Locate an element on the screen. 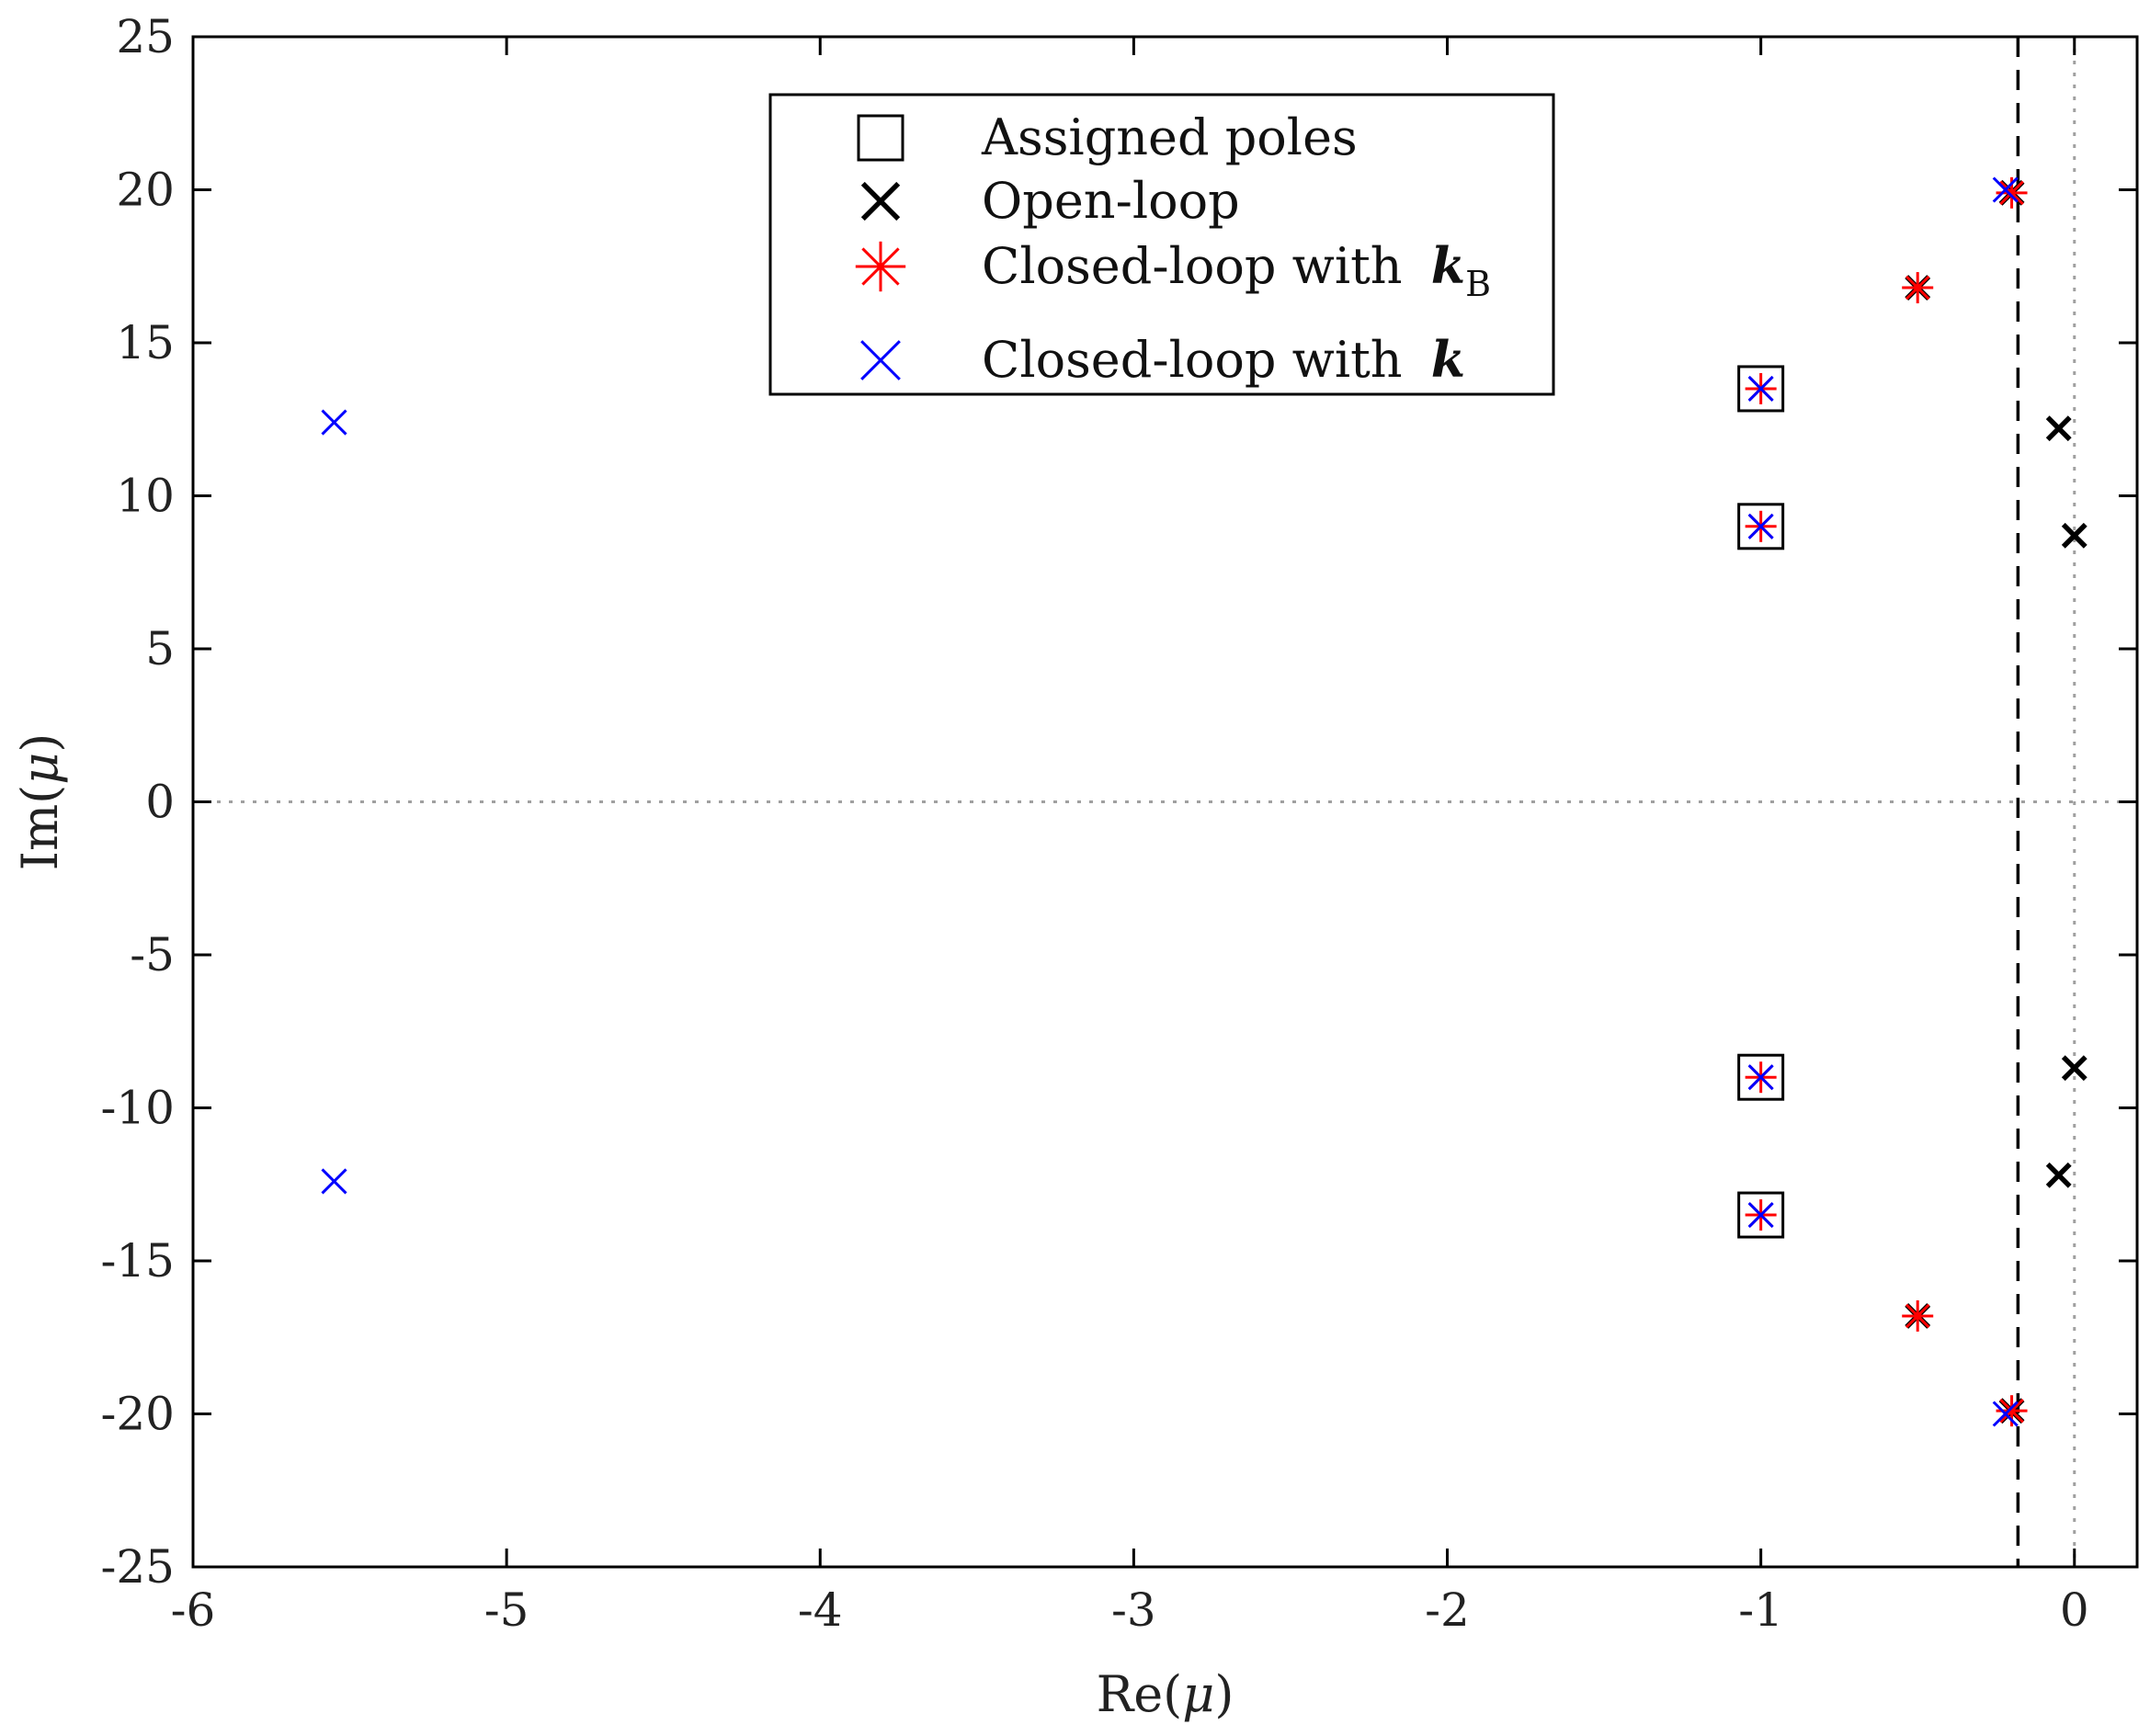 The height and width of the screenshot is (1736, 2150). legend-label-open-loop-text: Open-loop is located at coordinates (1111, 201).